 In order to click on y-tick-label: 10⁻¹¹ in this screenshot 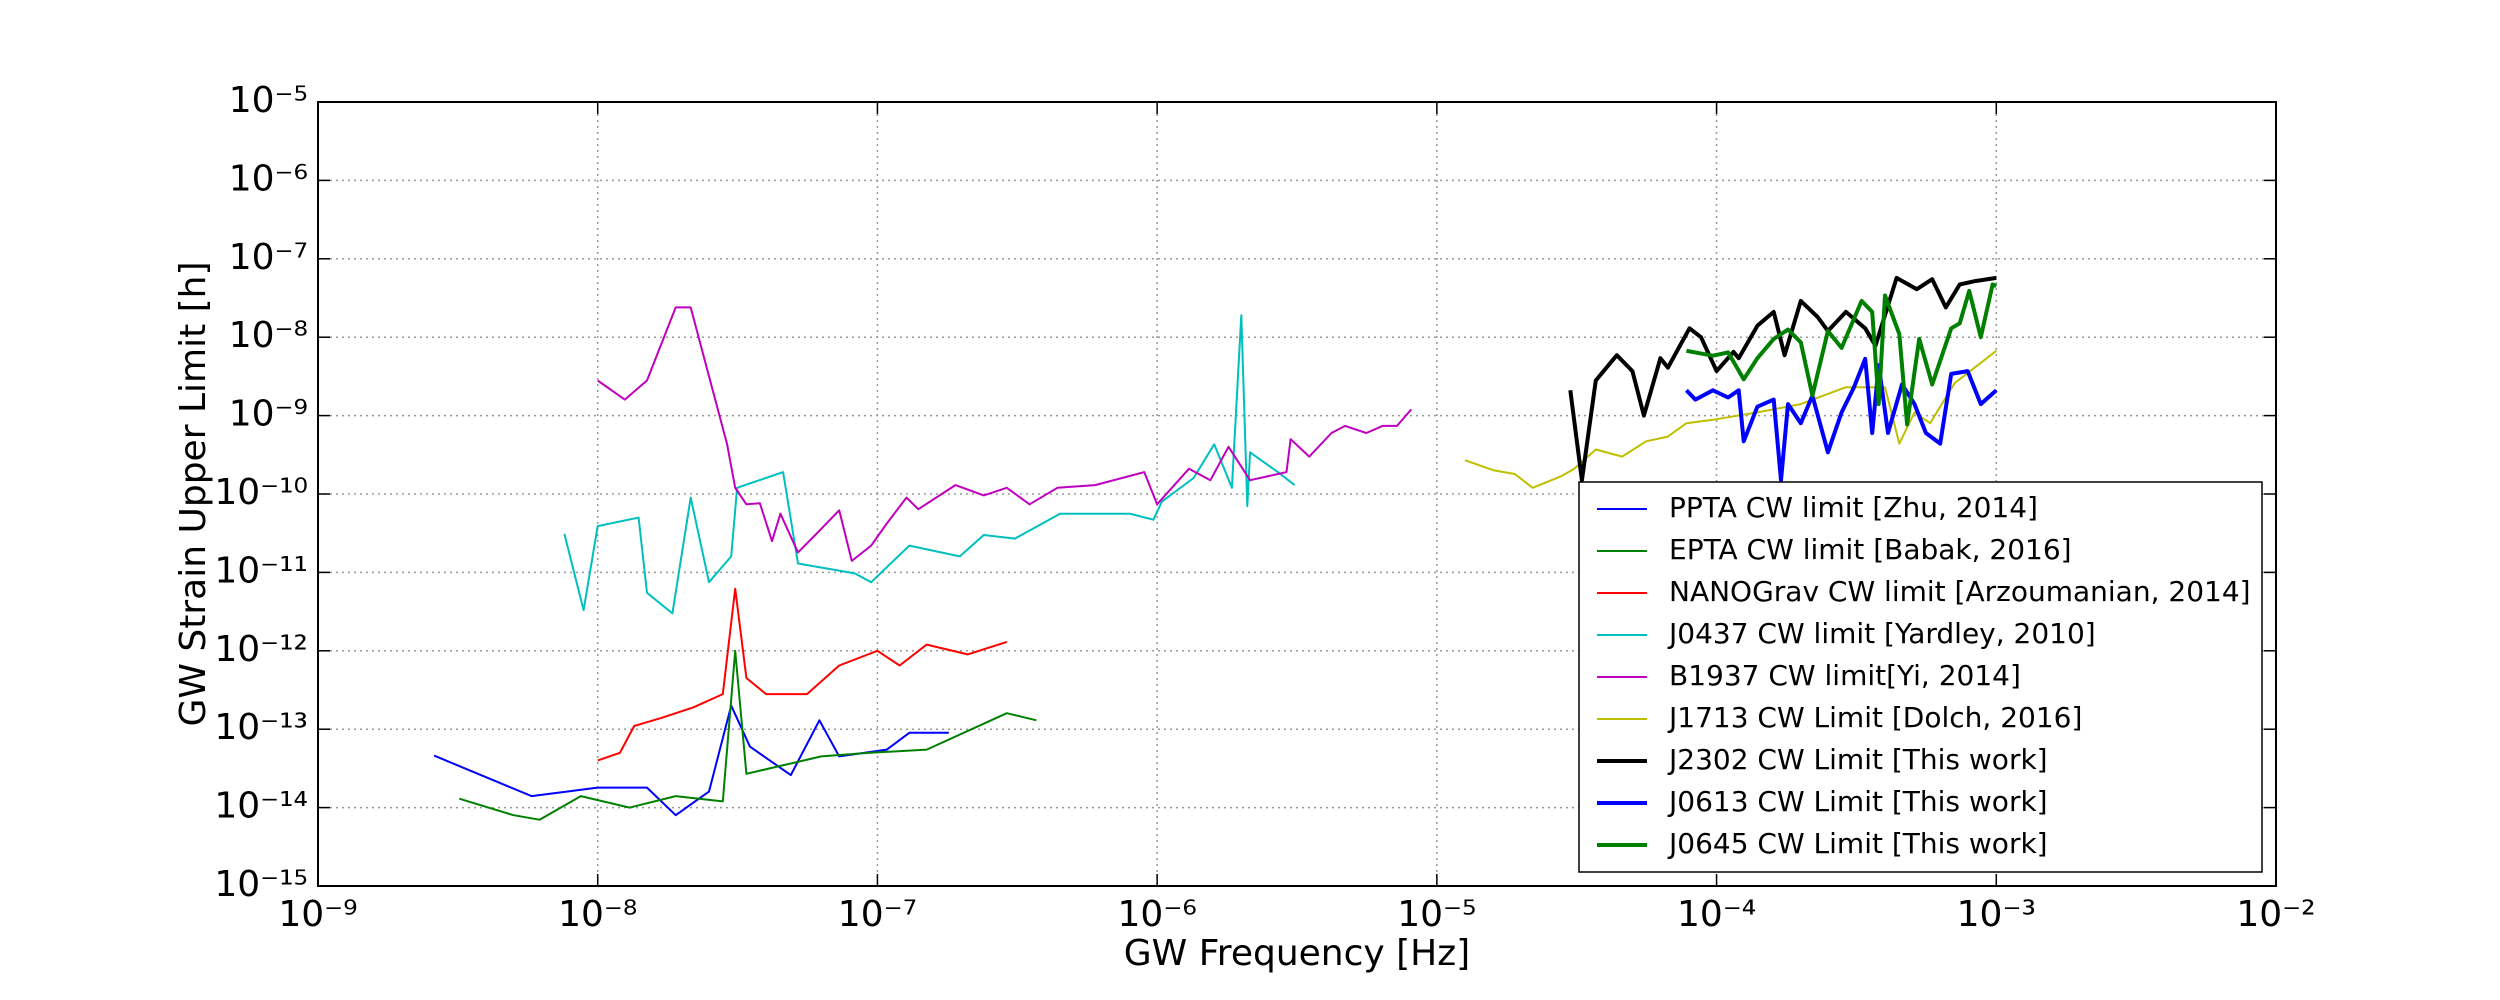, I will do `click(261, 570)`.